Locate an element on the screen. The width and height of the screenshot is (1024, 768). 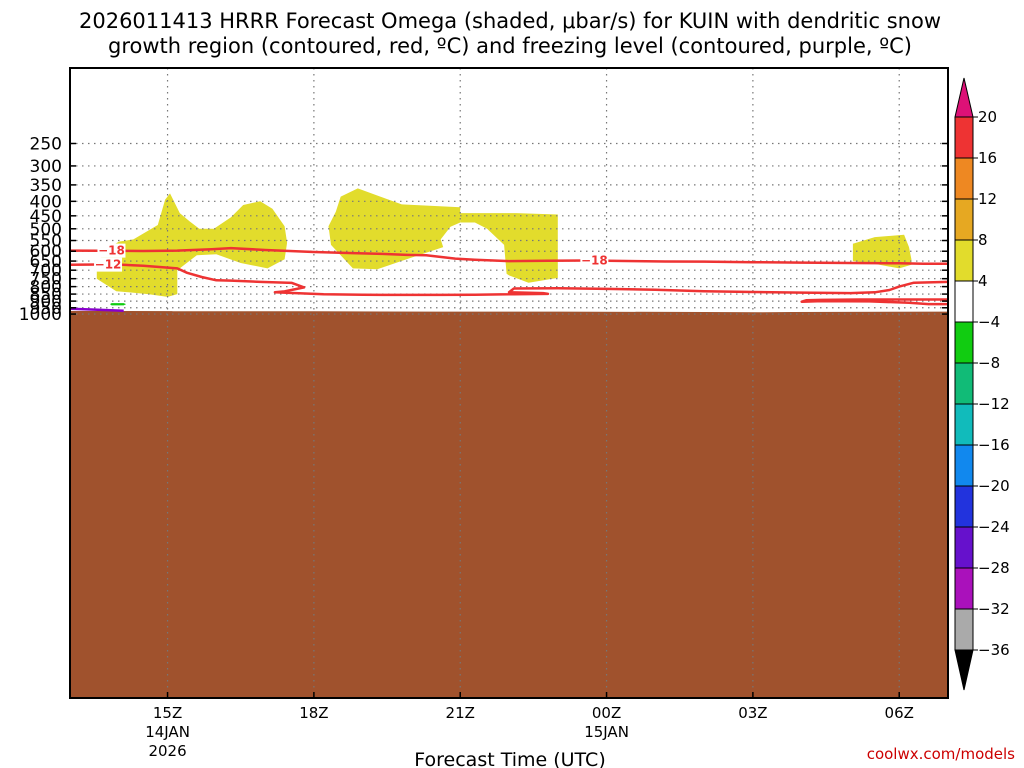
x-tick-label-15z-2: 14JAN is located at coordinates (167, 732).